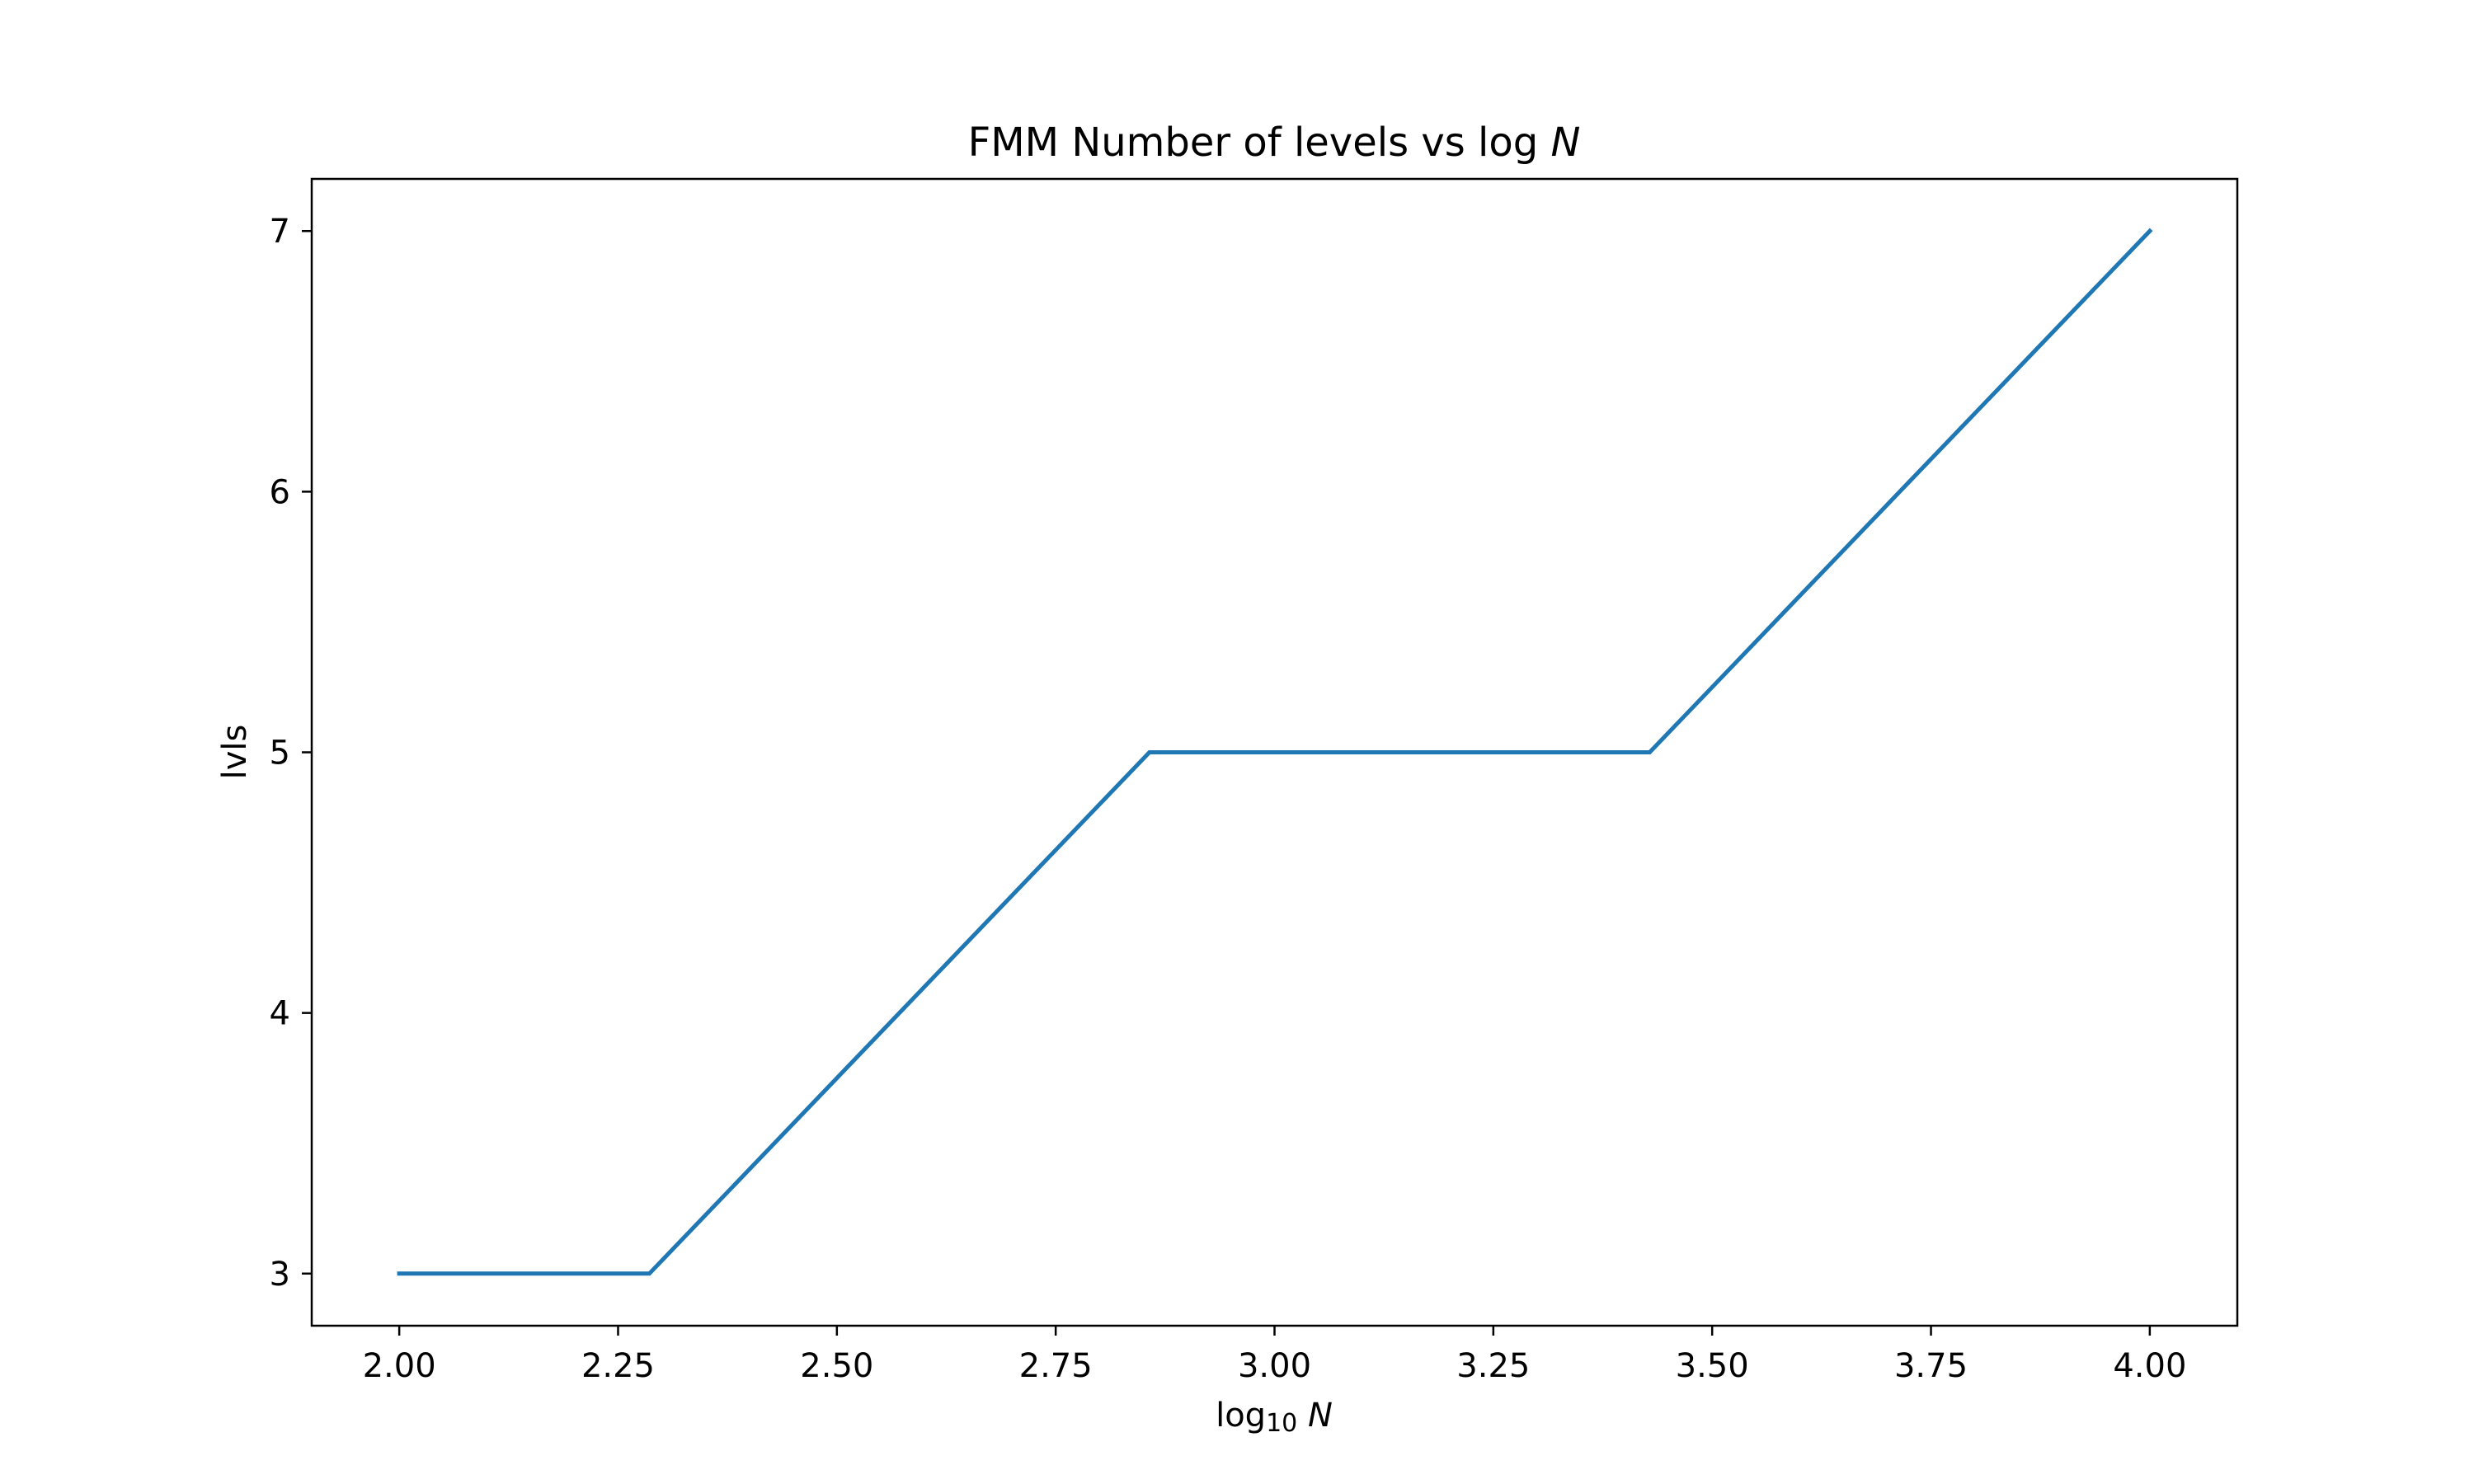  Describe the element at coordinates (235, 752) in the screenshot. I see `y-axis-label: lvls` at that location.